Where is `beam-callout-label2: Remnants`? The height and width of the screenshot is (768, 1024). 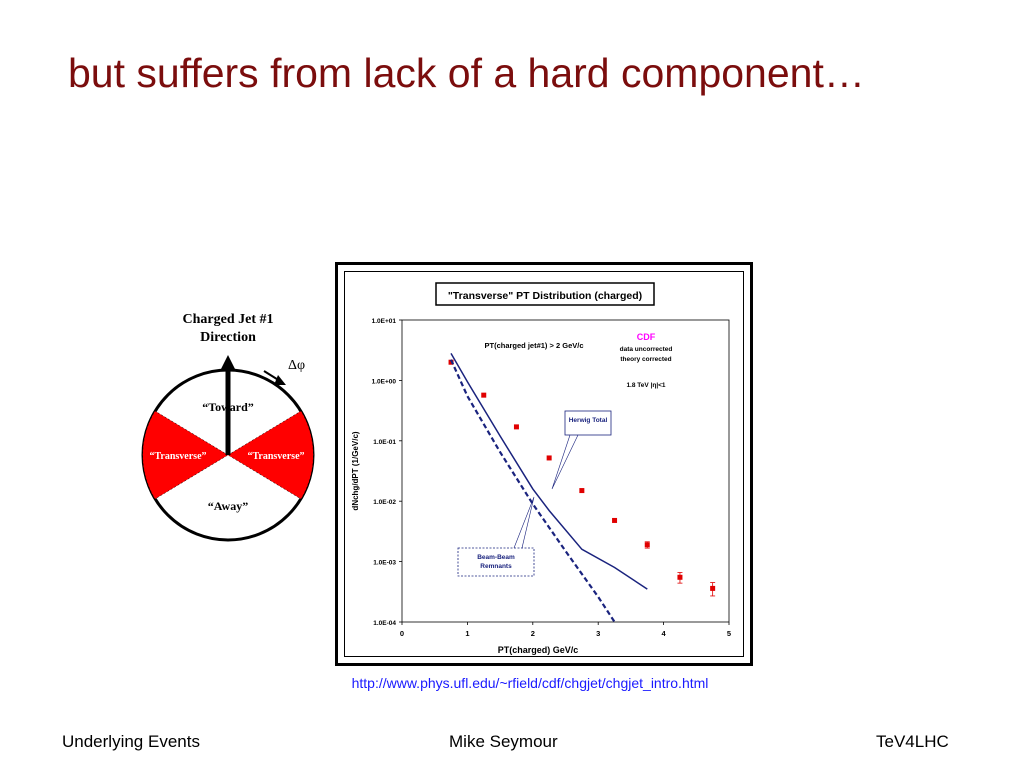
beam-callout-label2: Remnants is located at coordinates (496, 566).